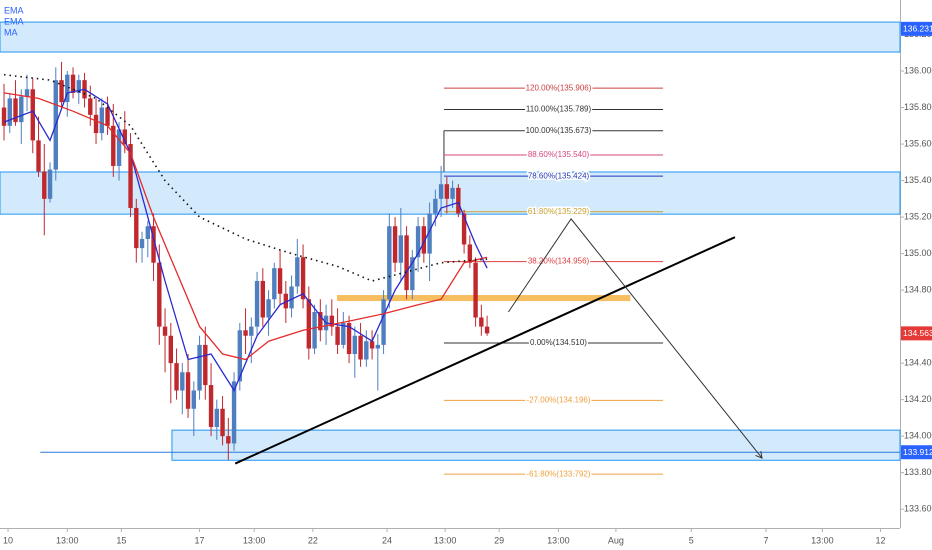 The width and height of the screenshot is (932, 550). What do you see at coordinates (917, 452) in the screenshot?
I see `price-tag-label: 133.912` at bounding box center [917, 452].